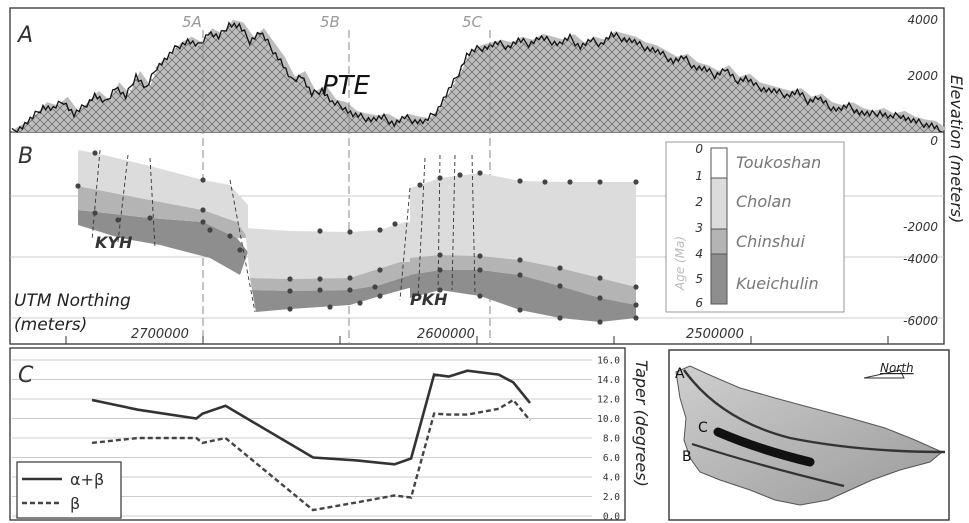  Describe the element at coordinates (311, 417) in the screenshot. I see `series-alpha-beta` at that location.